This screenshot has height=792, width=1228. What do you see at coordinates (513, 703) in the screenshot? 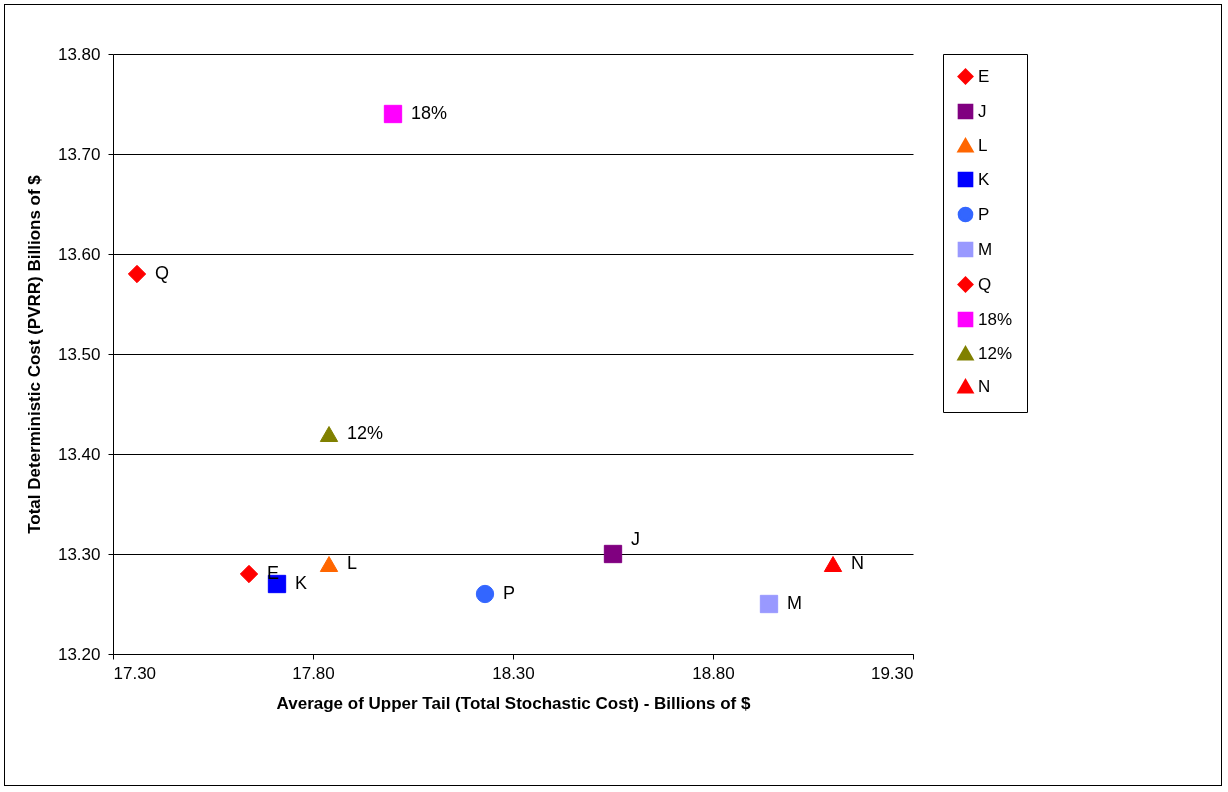
I see `x-axis-title: Average of Upper Tail (Total Stochastic Cost) - Billions of $` at bounding box center [513, 703].